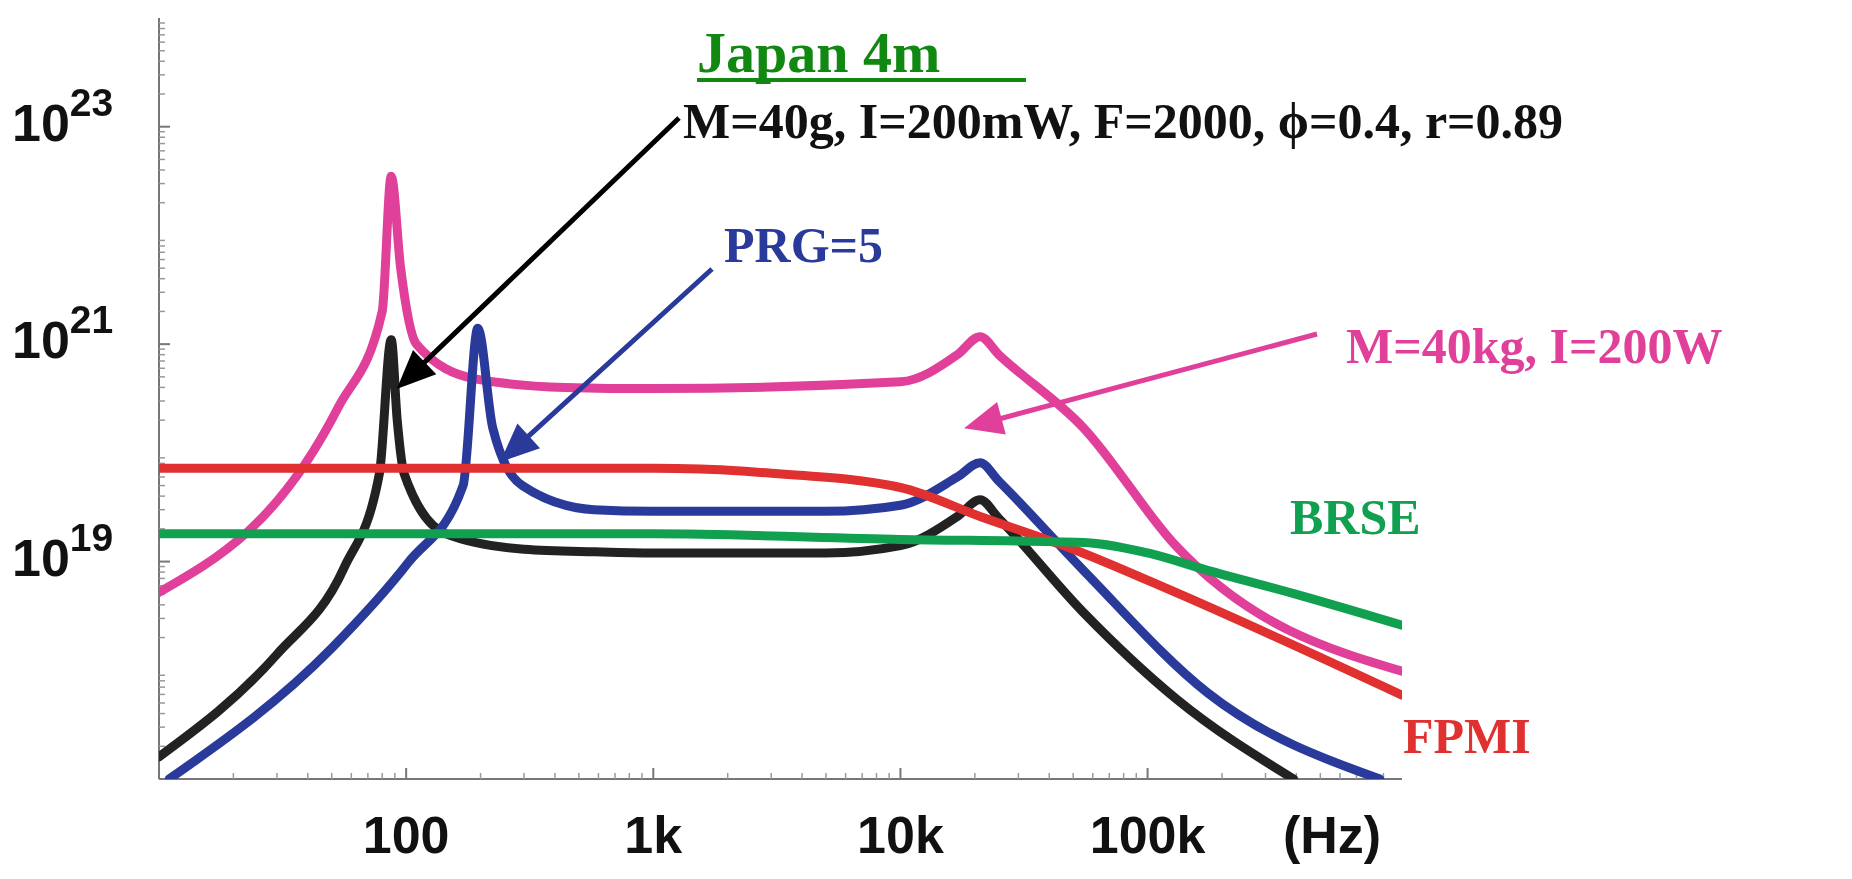 The height and width of the screenshot is (879, 1852). I want to click on x-tick-label: 100k, so click(1147, 835).